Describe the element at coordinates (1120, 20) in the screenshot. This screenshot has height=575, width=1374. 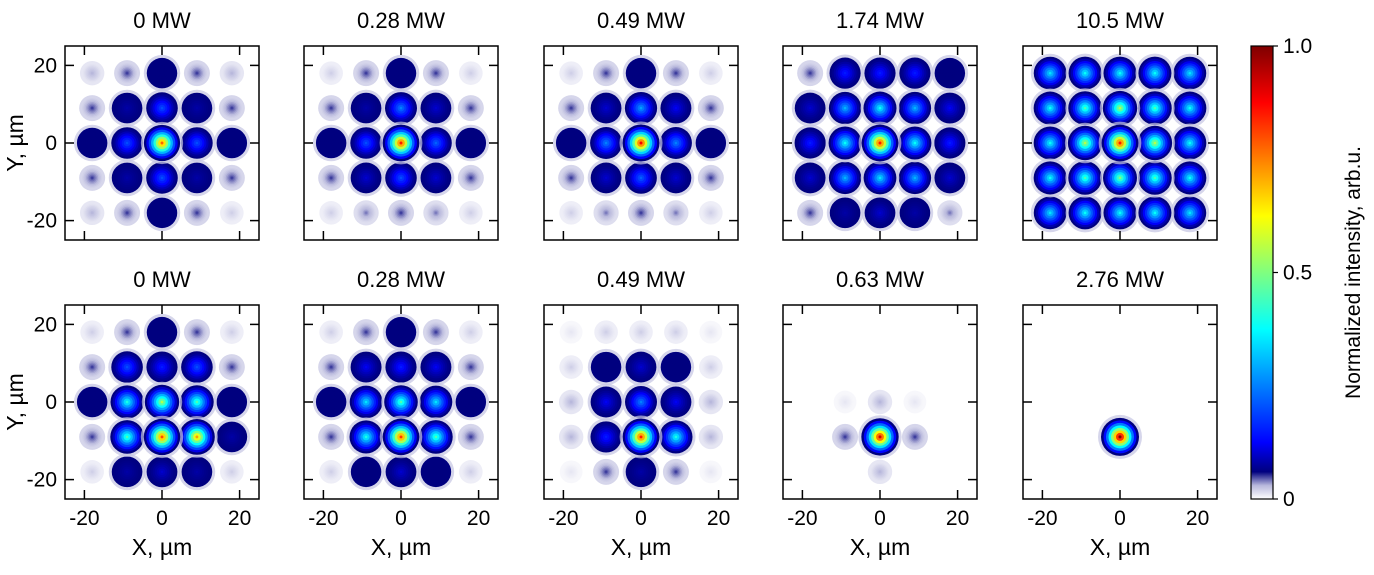
I see `panel-title: 10.5 MW` at that location.